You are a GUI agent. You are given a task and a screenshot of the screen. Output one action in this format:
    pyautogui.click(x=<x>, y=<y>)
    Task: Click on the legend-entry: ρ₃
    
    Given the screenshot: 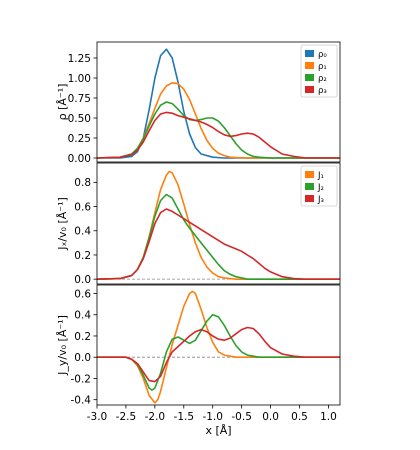 What is the action you would take?
    pyautogui.click(x=322, y=91)
    